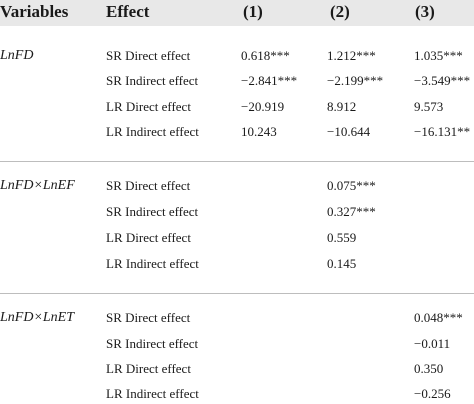 This screenshot has height=404, width=474. Describe the element at coordinates (432, 343) in the screenshot. I see `value-cell: −0.011` at that location.